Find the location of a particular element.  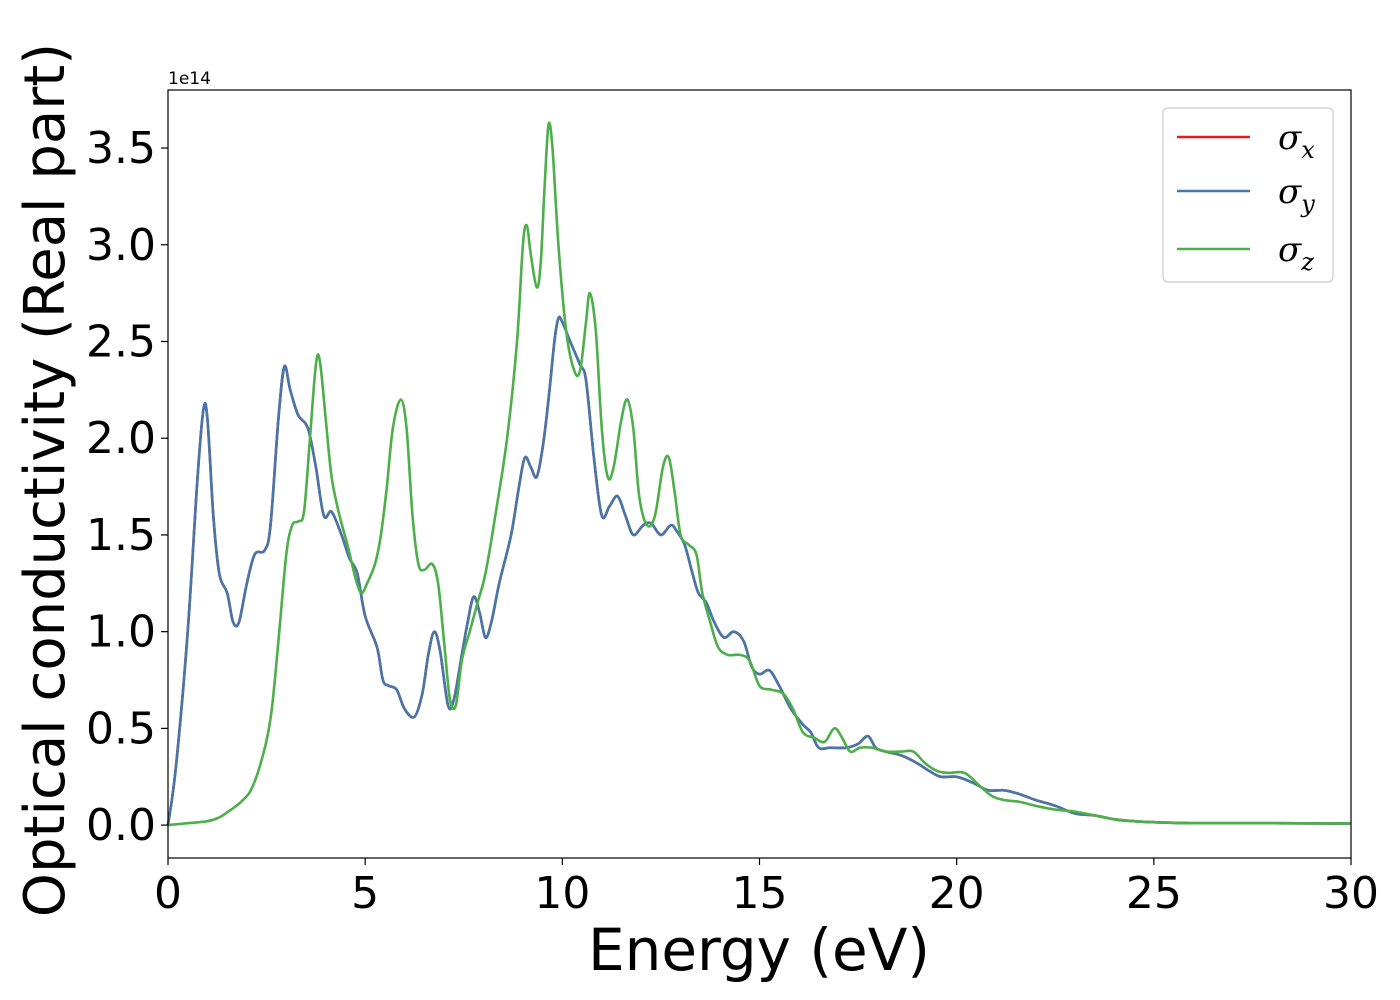

legend-label-y: σy is located at coordinates (1296, 195).